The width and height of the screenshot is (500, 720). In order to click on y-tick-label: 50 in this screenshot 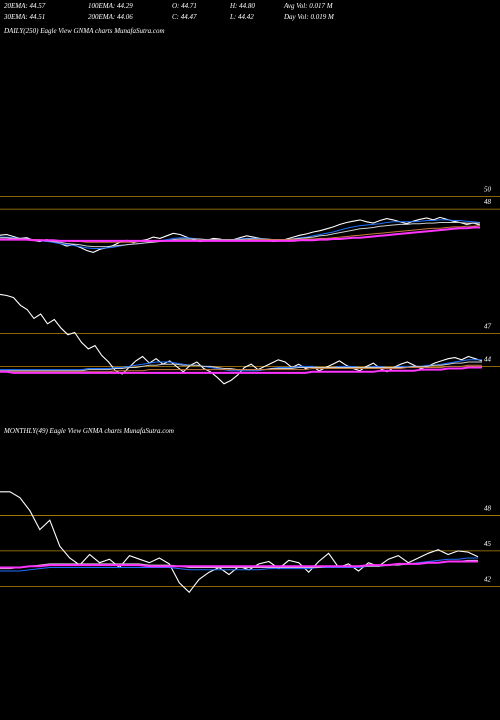, I will do `click(488, 189)`.